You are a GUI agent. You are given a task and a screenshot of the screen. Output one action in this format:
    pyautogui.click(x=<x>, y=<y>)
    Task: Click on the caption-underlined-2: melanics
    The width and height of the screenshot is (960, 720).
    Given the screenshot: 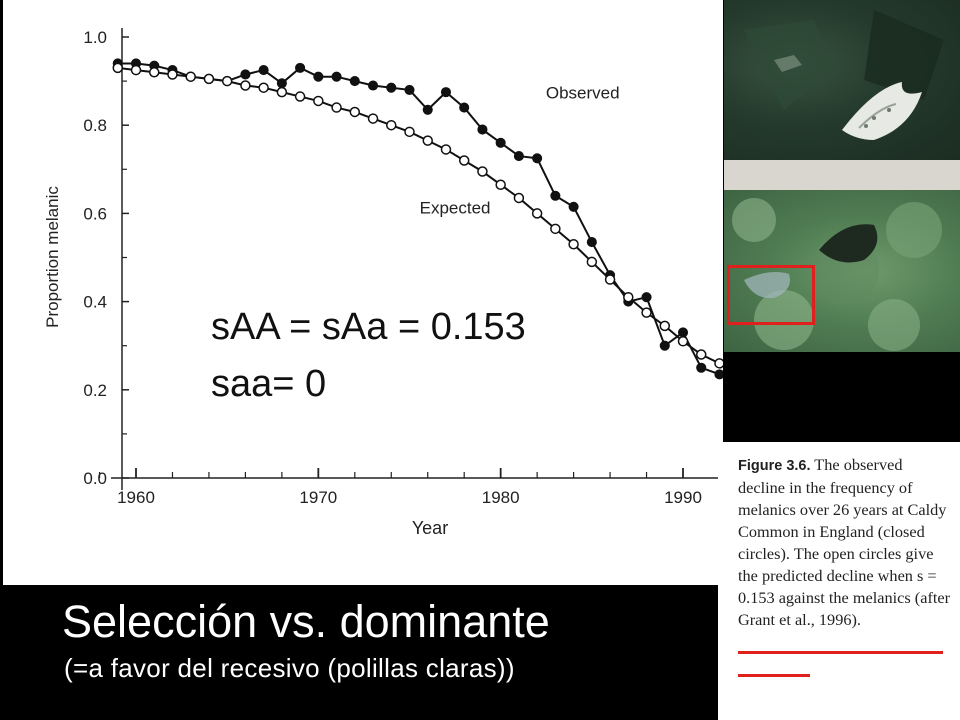 What is the action you would take?
    pyautogui.click(x=881, y=597)
    